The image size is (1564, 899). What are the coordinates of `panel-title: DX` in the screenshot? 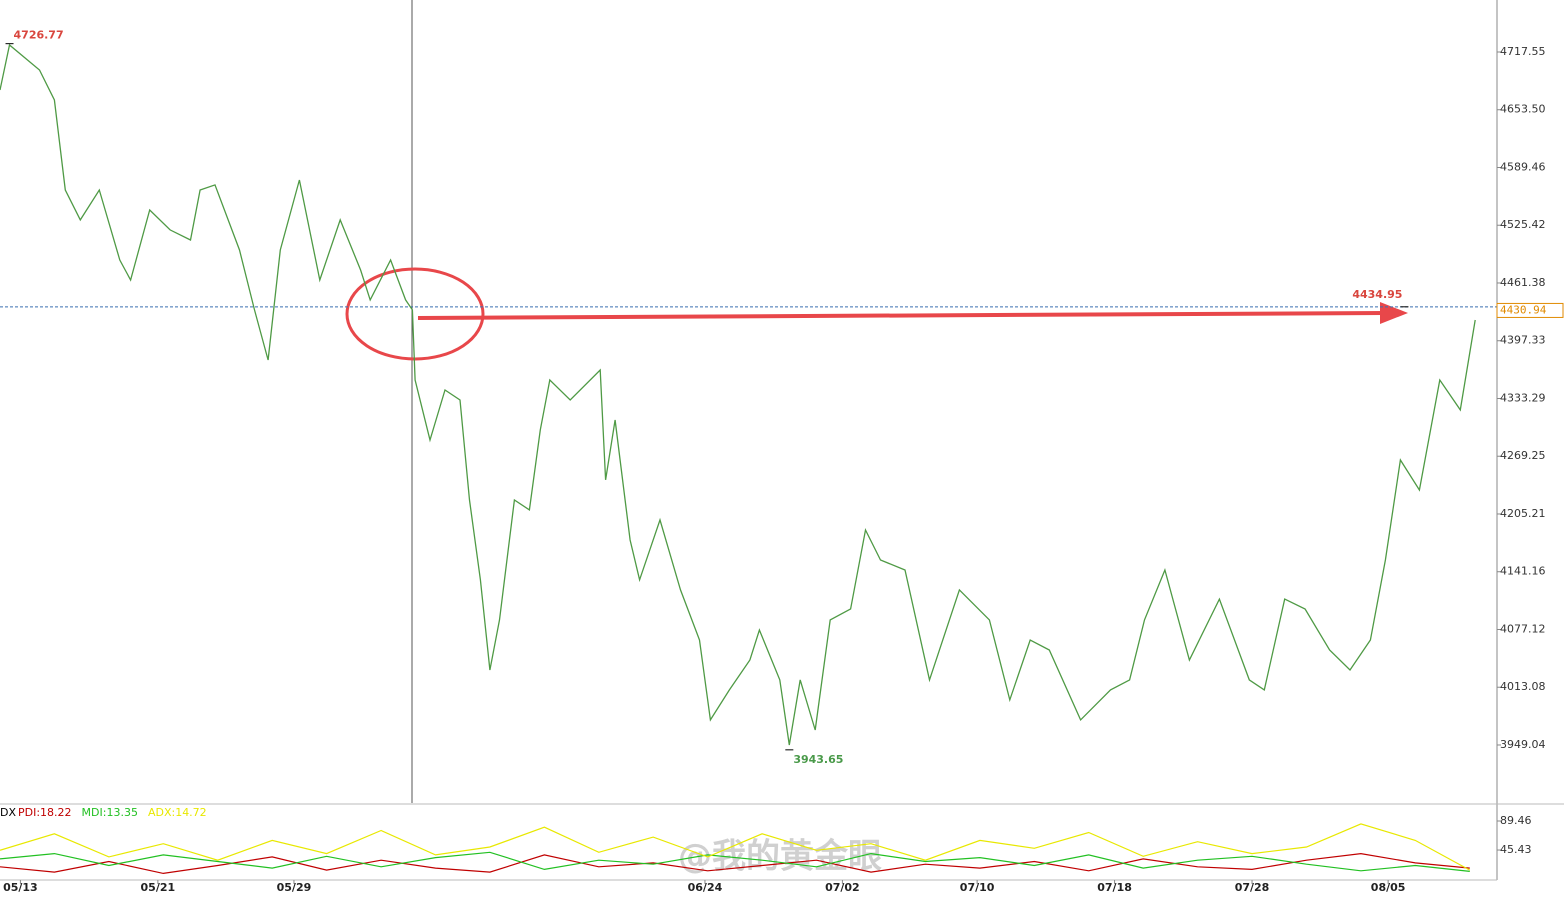 It's located at (8, 812).